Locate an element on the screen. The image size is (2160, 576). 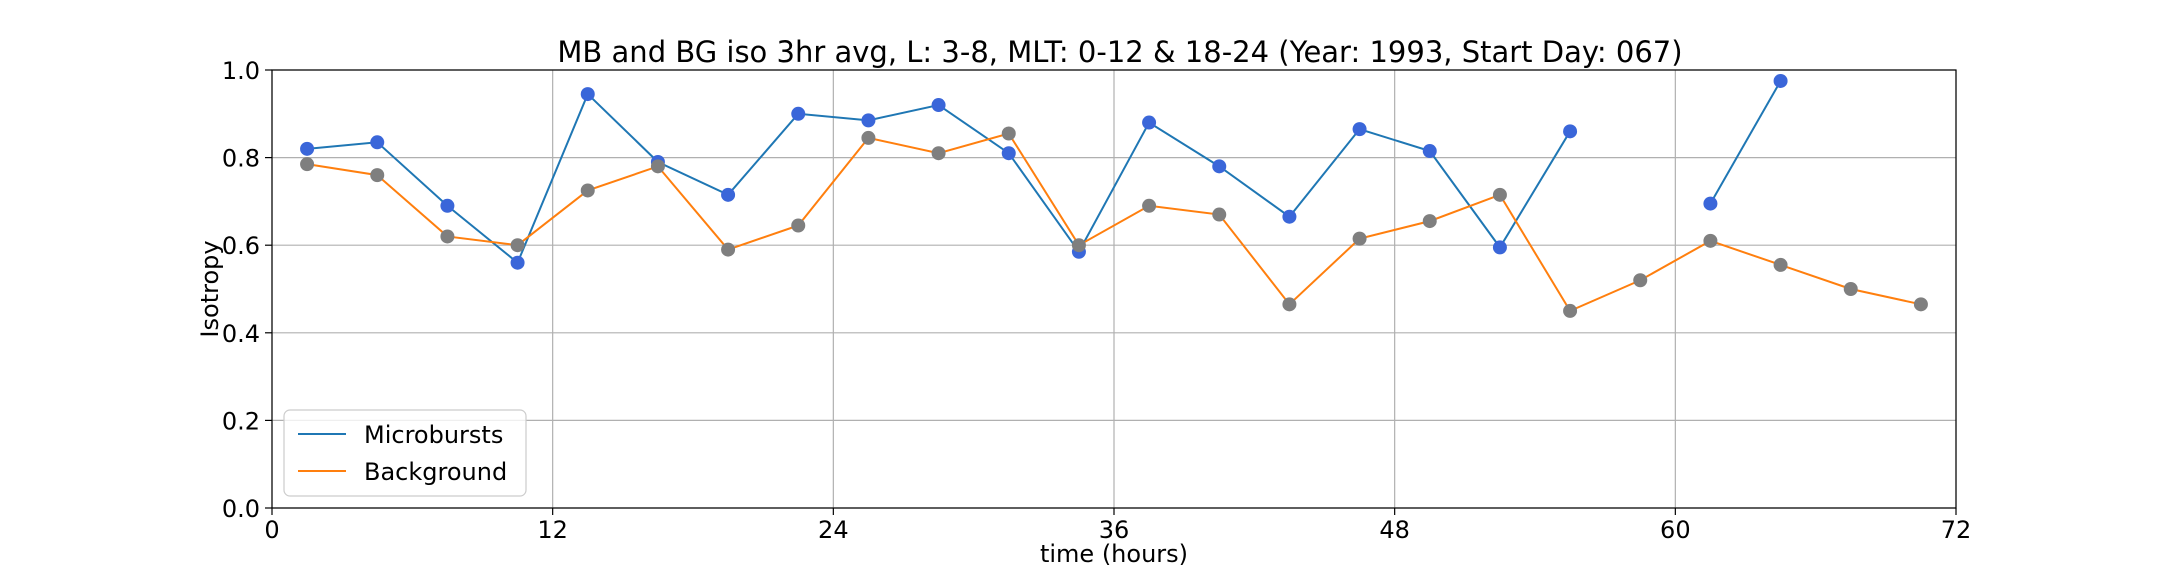
y-tick-label: 1.0 is located at coordinates (241, 71).